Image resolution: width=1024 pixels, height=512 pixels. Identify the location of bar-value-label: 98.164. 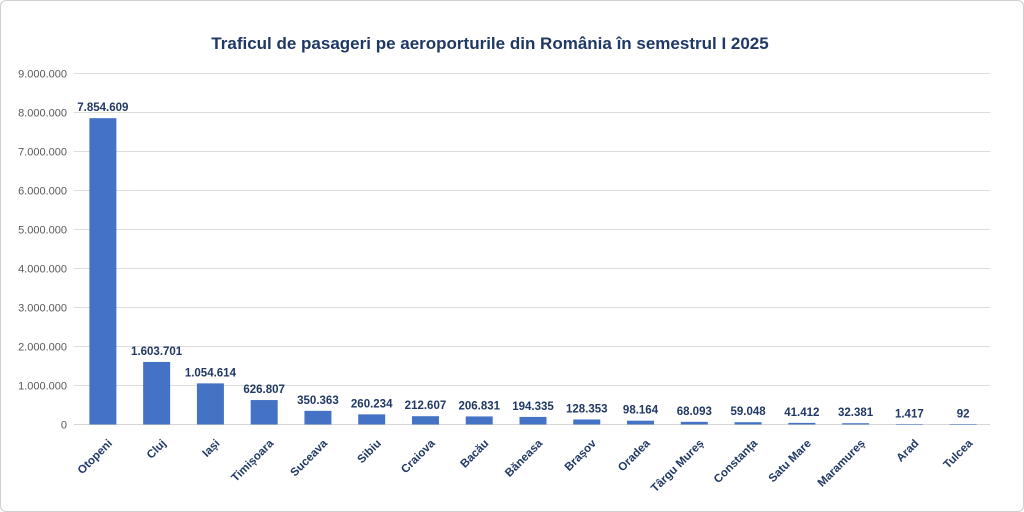
(641, 411).